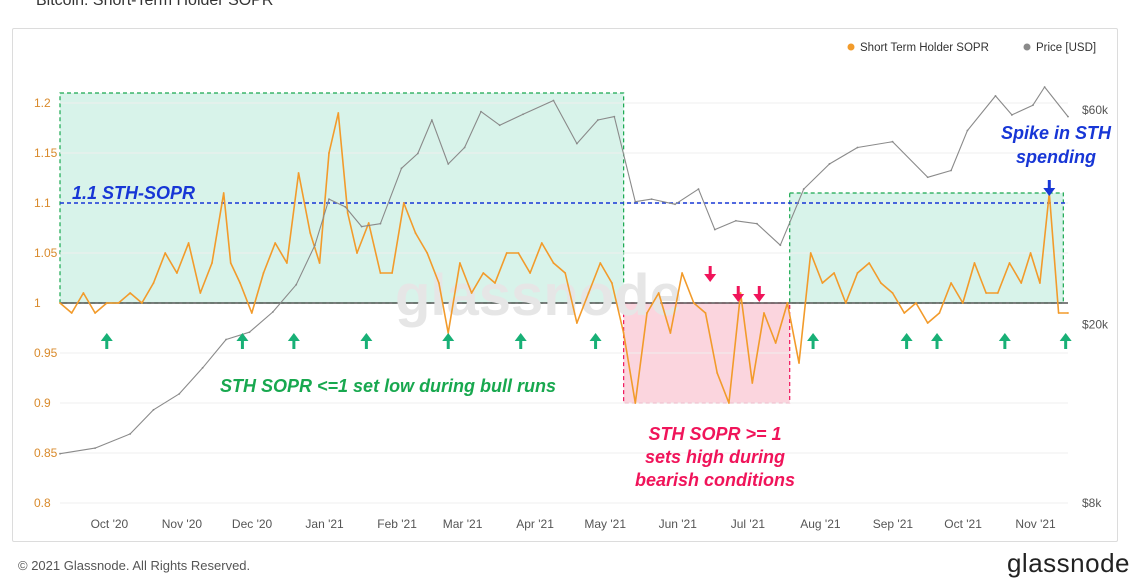 The width and height of the screenshot is (1140, 579). What do you see at coordinates (397, 524) in the screenshot?
I see `x-tick-label-4: Feb '21` at bounding box center [397, 524].